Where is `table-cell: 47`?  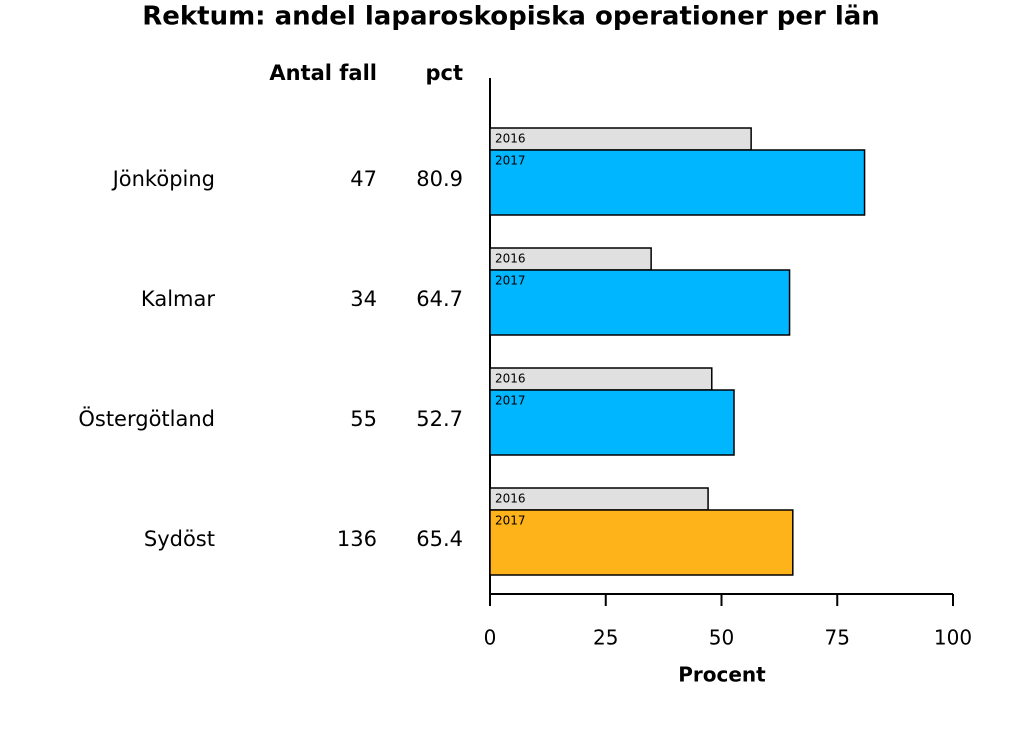
table-cell: 47 is located at coordinates (363, 179).